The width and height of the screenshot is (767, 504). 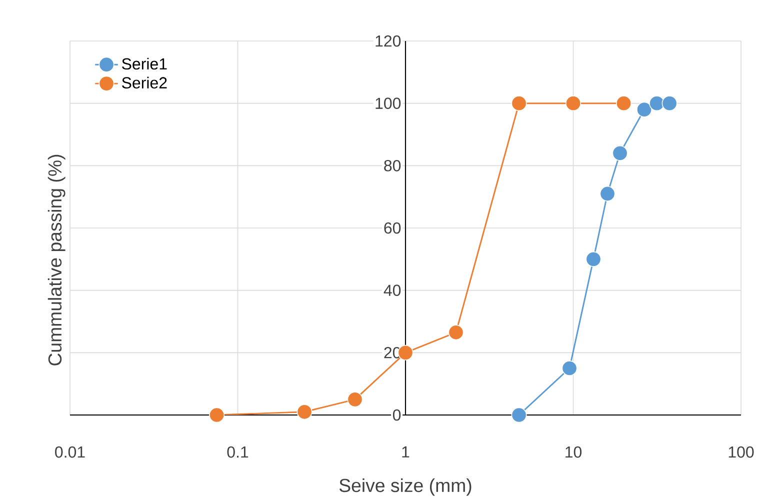 I want to click on legend-label: Serie2, so click(x=144, y=82).